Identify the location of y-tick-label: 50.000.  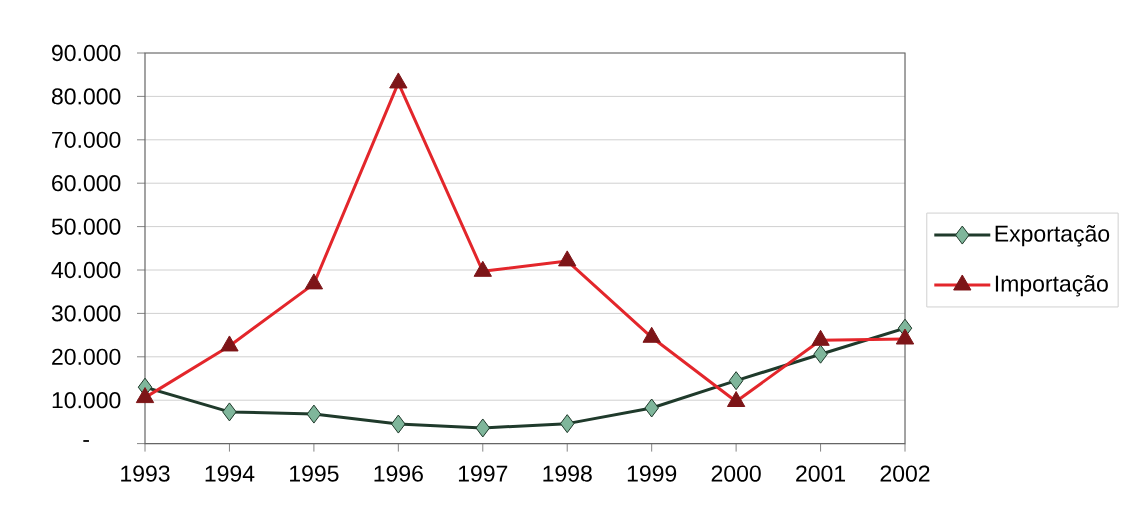
(86, 226).